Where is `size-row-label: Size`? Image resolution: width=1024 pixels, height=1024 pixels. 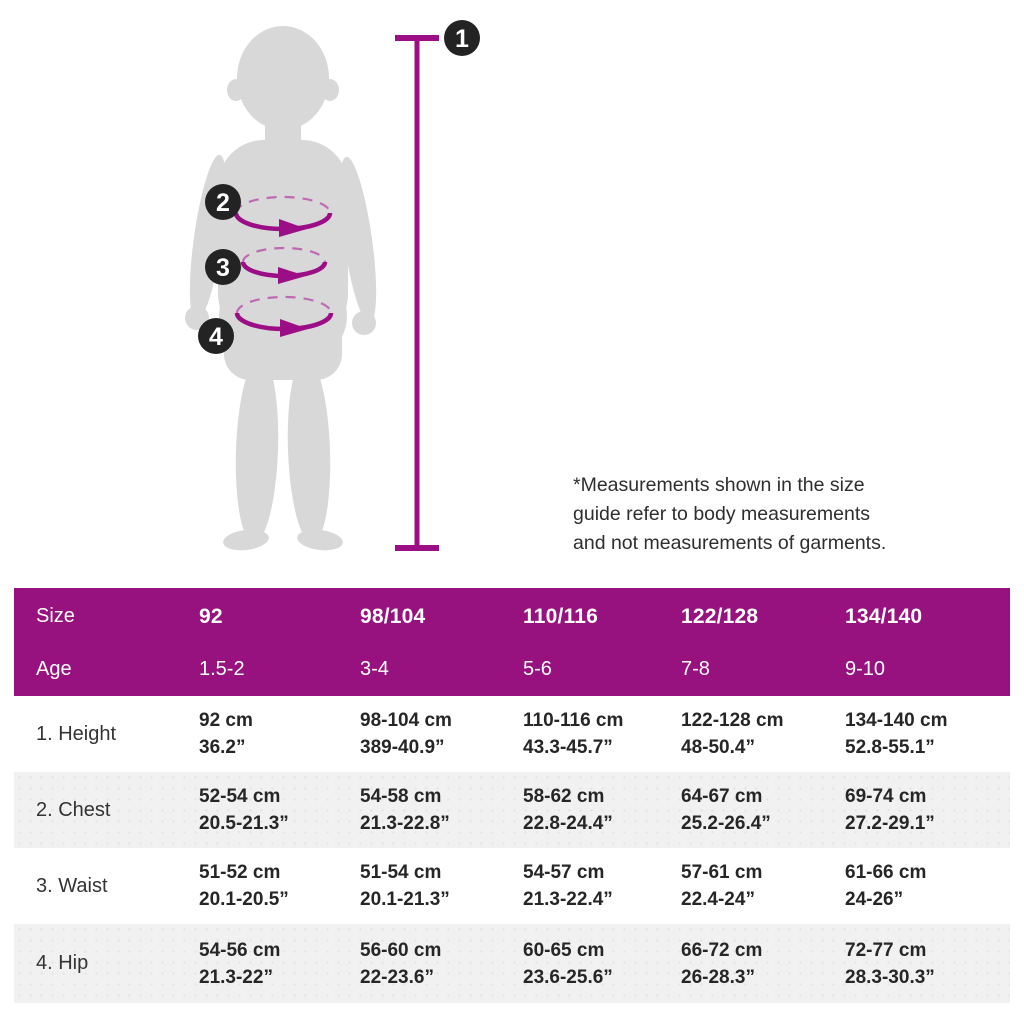
size-row-label: Size is located at coordinates (55, 616).